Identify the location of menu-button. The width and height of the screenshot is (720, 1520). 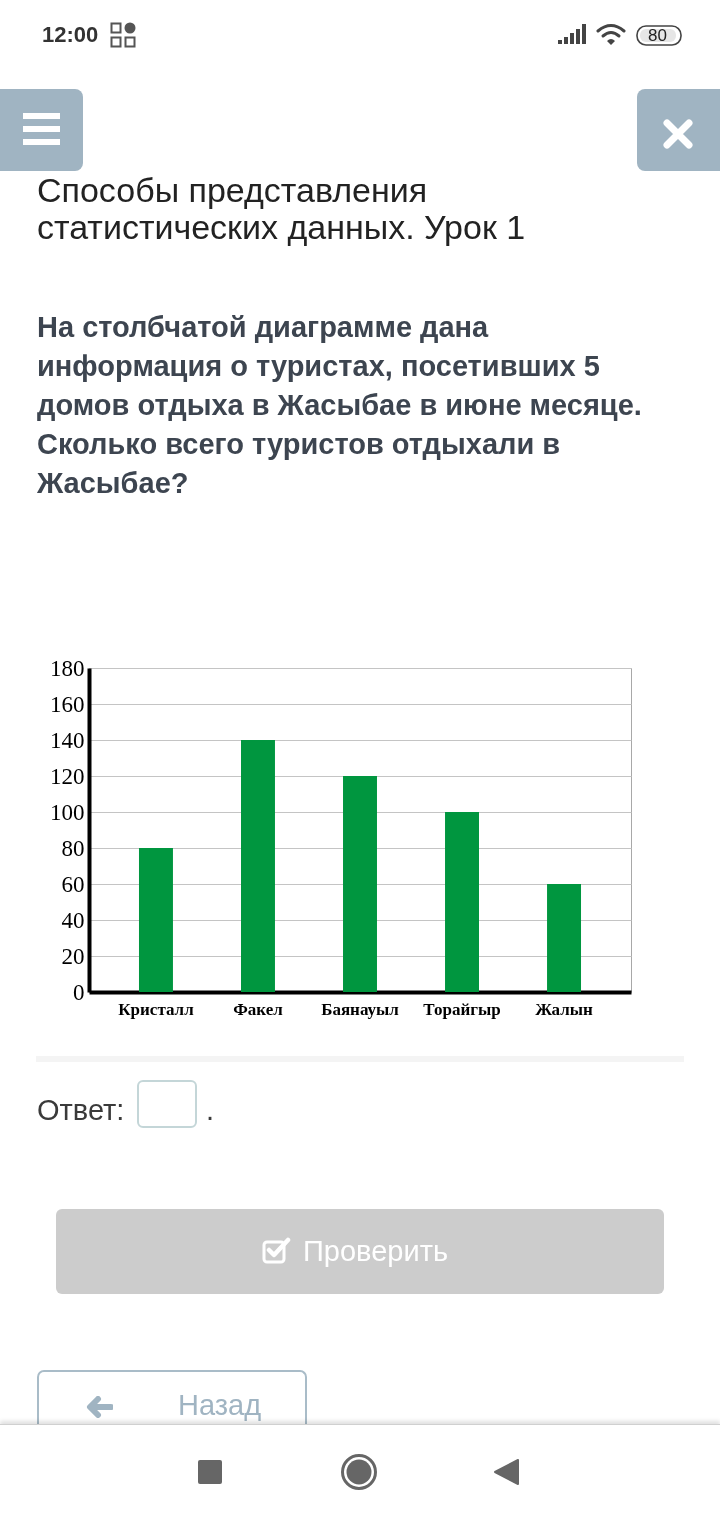
(41, 130).